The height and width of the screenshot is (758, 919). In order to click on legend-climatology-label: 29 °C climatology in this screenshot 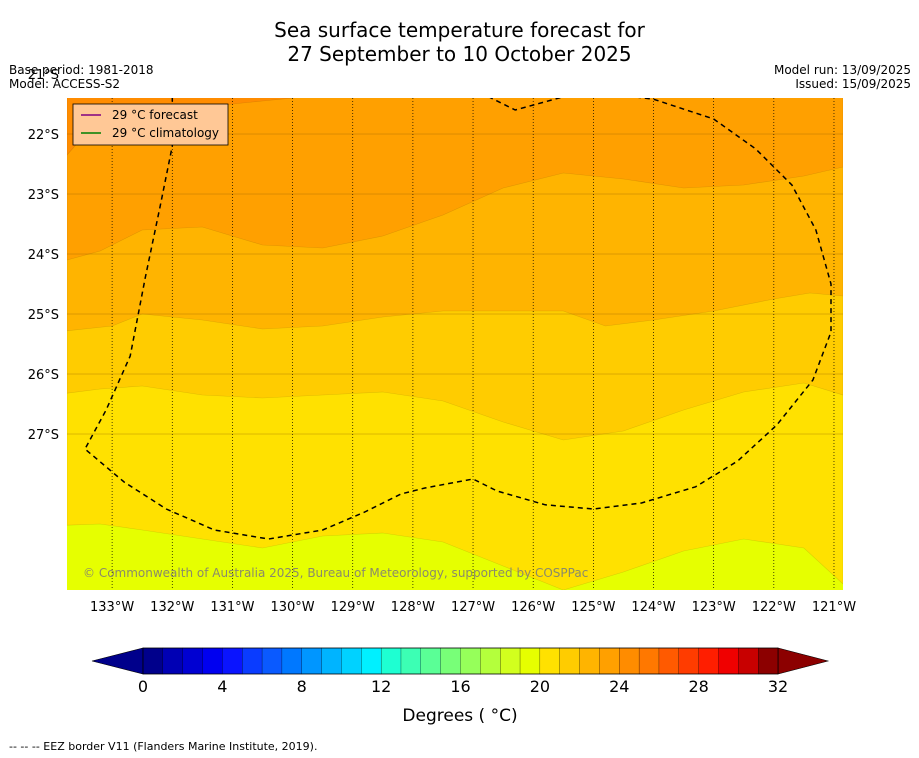, I will do `click(165, 133)`.